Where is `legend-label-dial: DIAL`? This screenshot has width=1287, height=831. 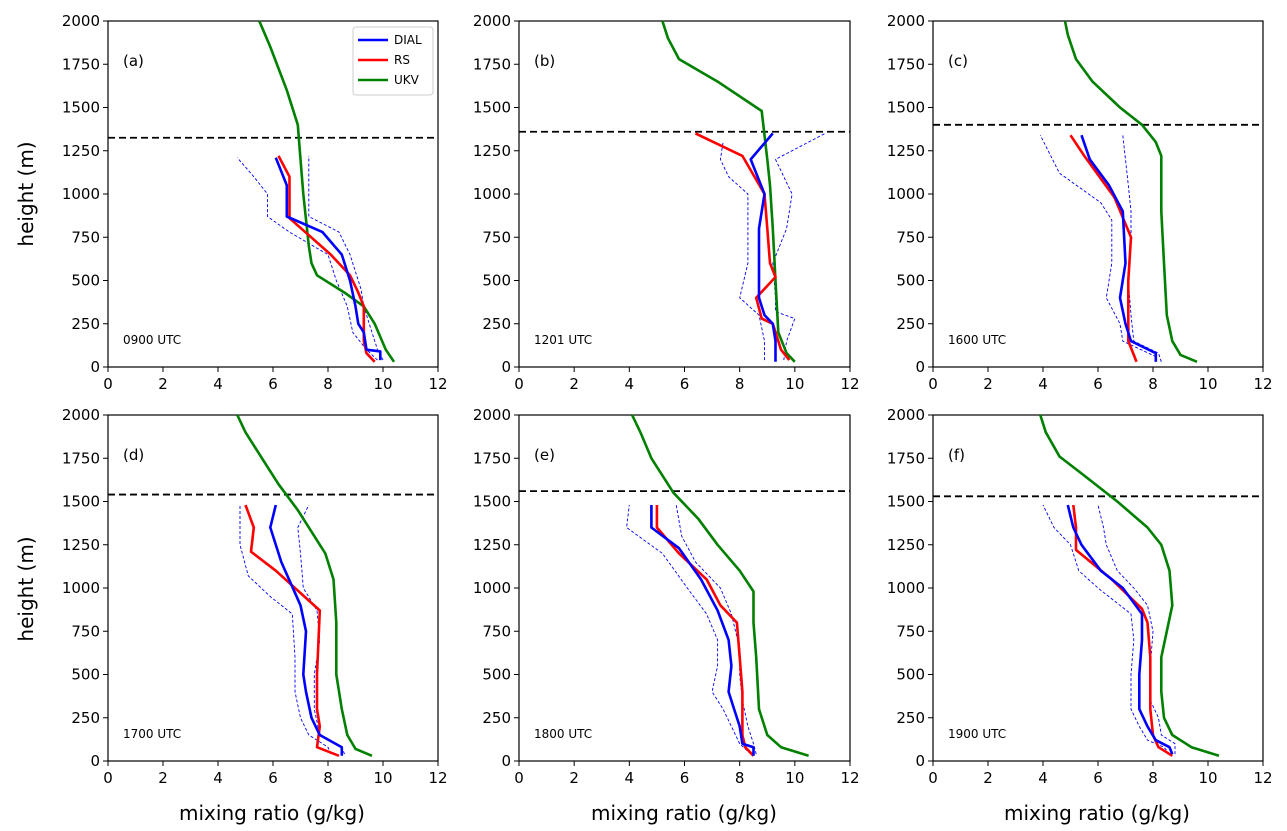
legend-label-dial: DIAL is located at coordinates (408, 40).